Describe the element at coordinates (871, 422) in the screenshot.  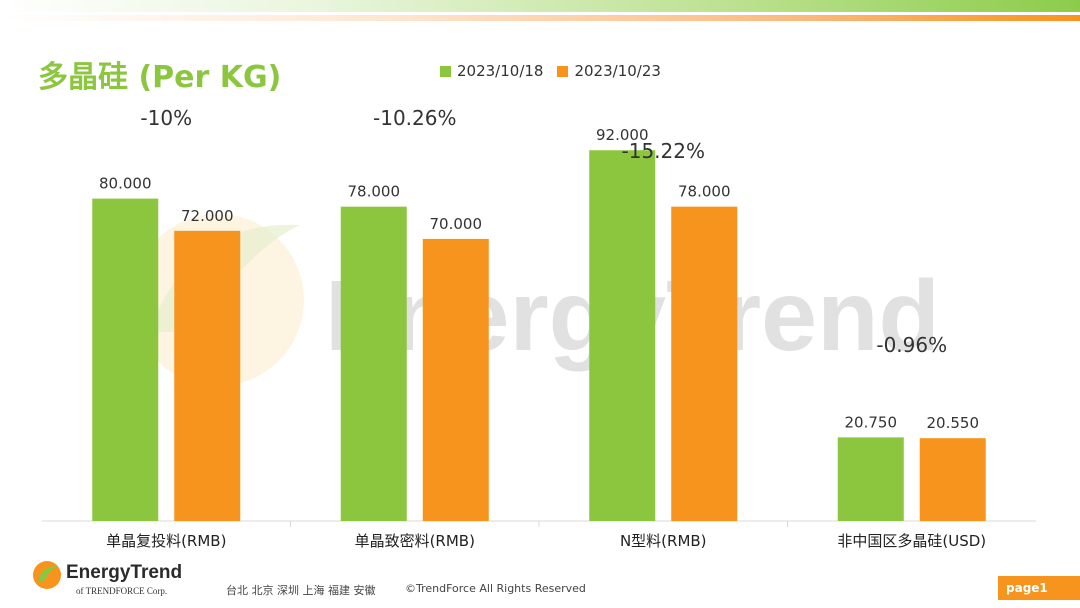
I see `data-label: 20.750` at that location.